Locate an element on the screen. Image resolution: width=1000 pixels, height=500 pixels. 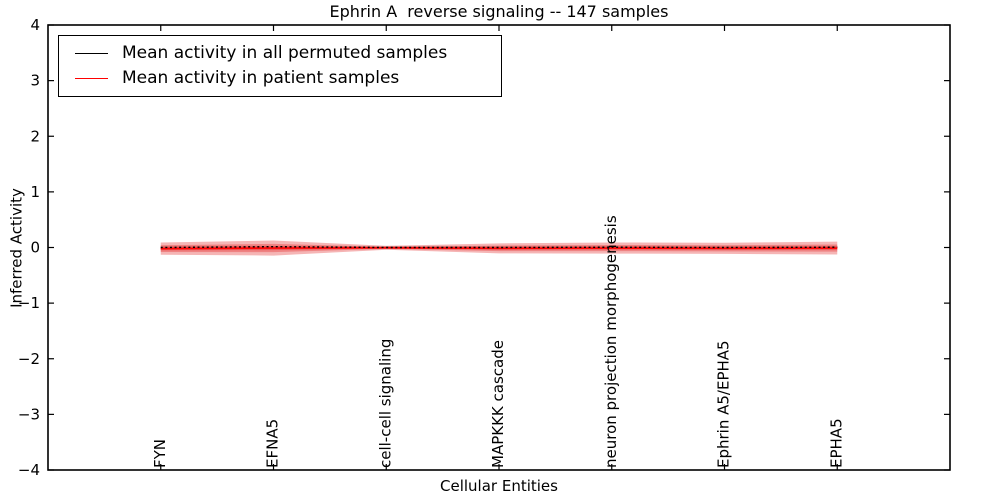
x-tick-label: neuron projection morphogenesis is located at coordinates (611, 341).